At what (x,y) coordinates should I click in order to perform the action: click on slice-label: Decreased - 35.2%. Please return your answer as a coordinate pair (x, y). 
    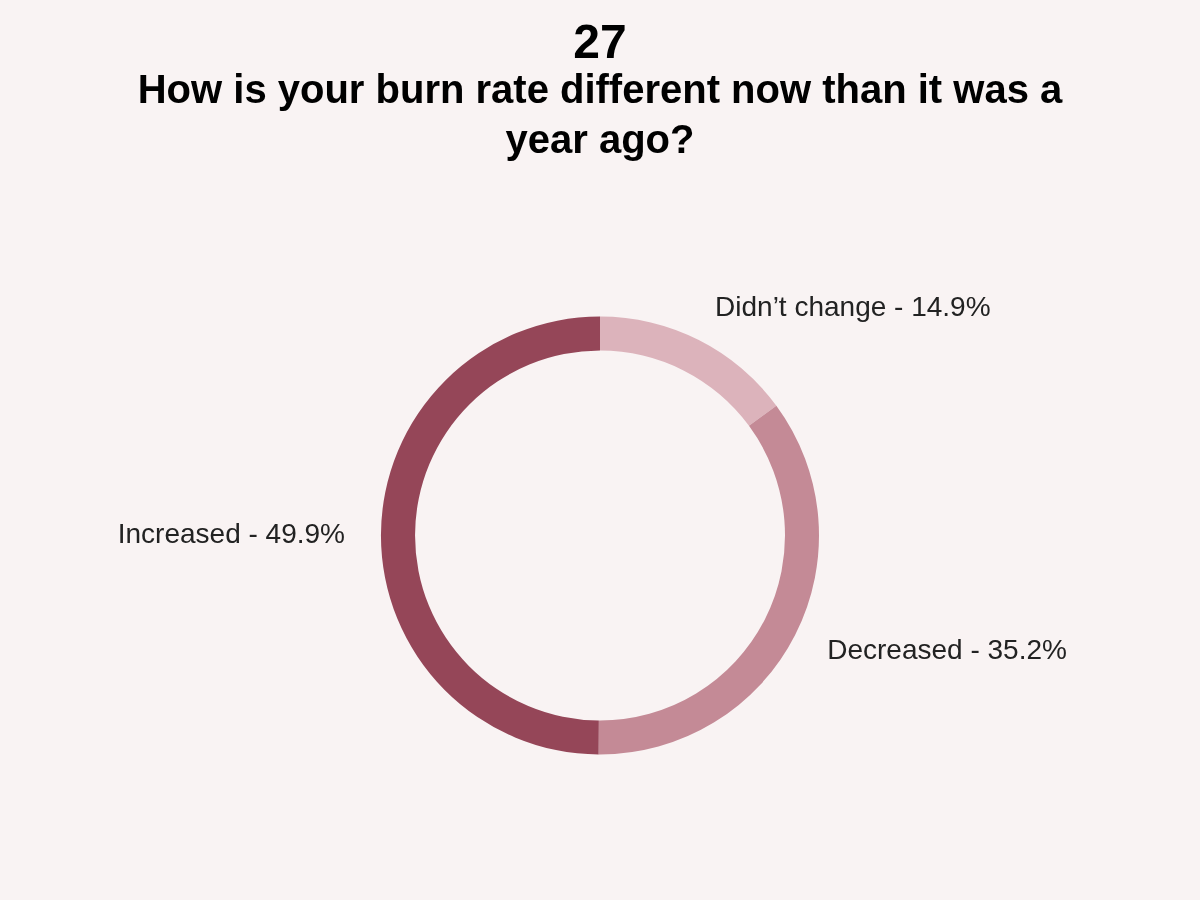
    Looking at the image, I should click on (947, 650).